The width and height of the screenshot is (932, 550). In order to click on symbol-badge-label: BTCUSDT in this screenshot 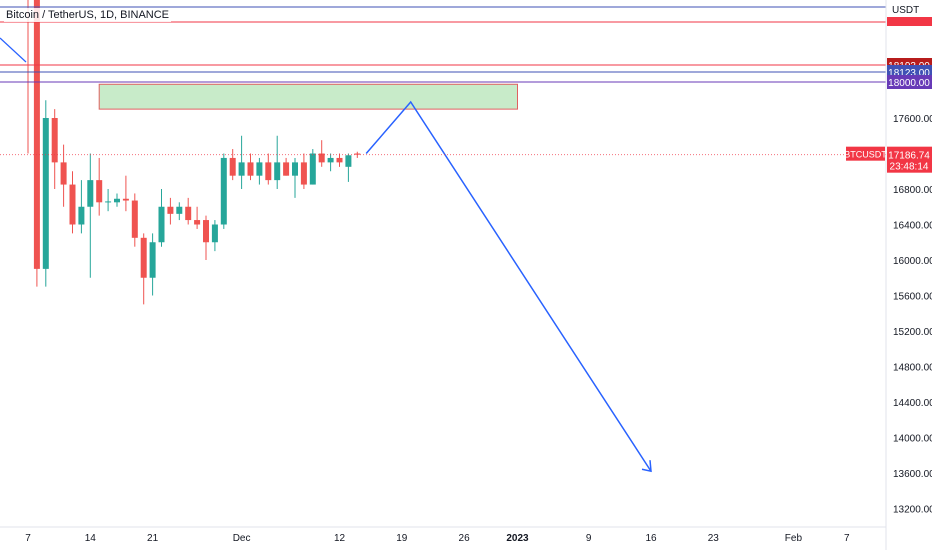, I will do `click(865, 155)`.